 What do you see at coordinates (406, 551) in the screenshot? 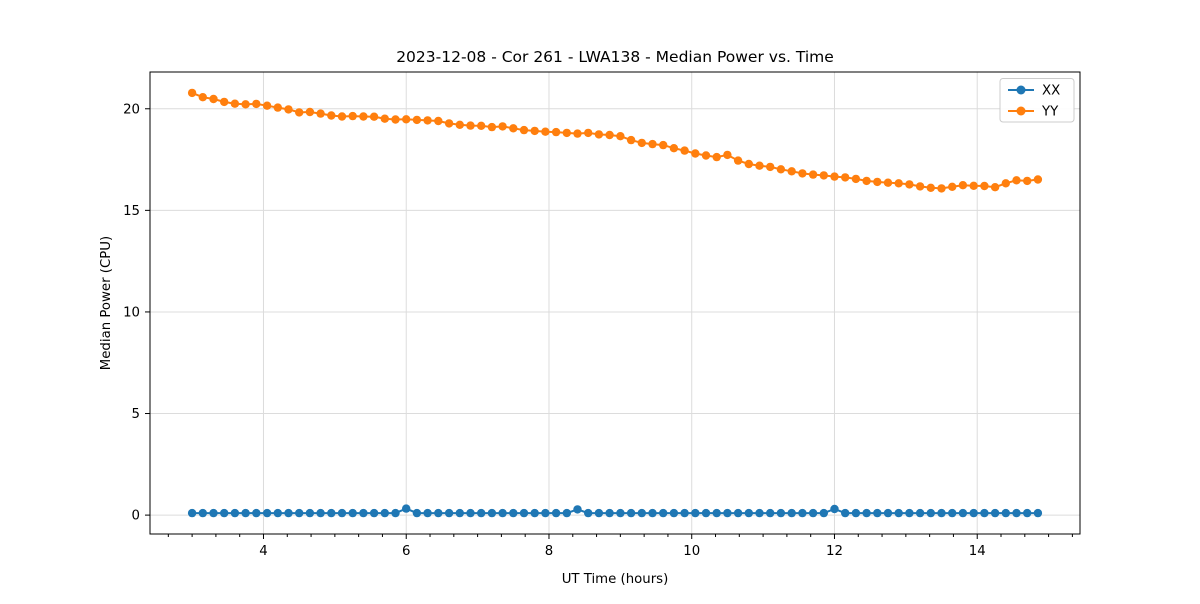
I see `x-tick-label: 6` at bounding box center [406, 551].